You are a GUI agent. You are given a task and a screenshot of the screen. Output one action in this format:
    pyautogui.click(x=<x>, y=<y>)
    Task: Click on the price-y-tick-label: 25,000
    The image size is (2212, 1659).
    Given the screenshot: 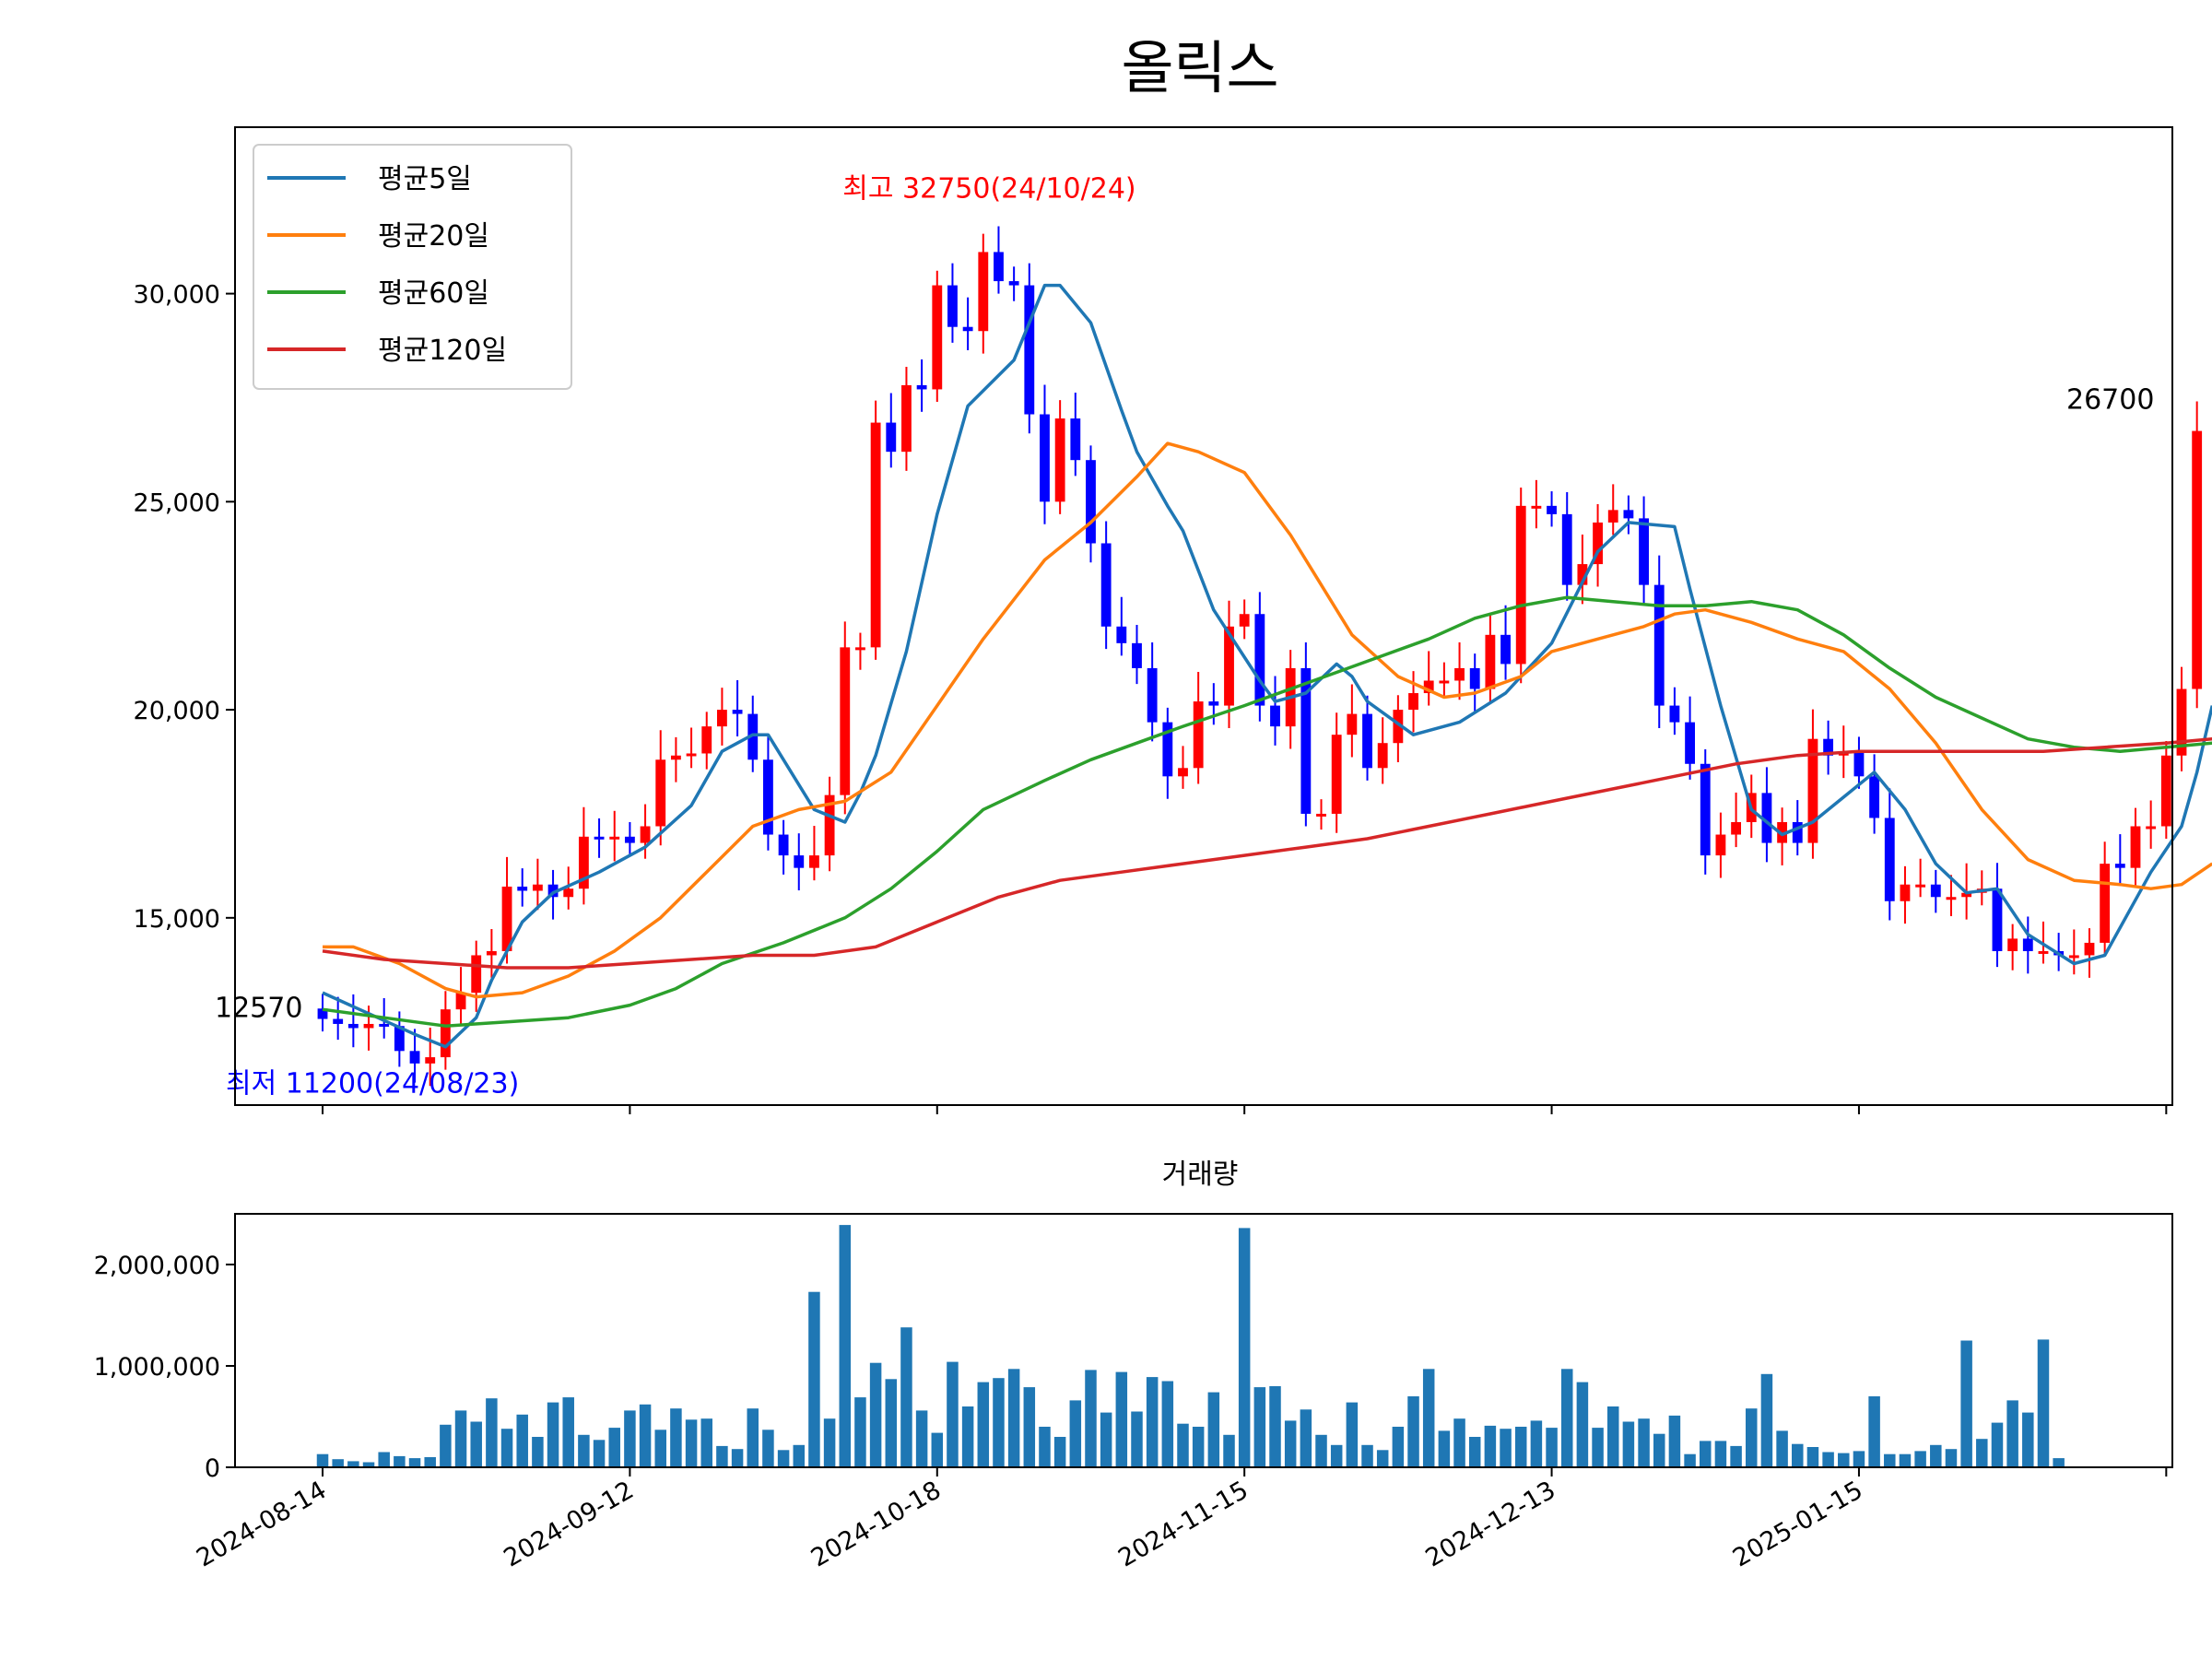 What is the action you would take?
    pyautogui.click(x=177, y=502)
    